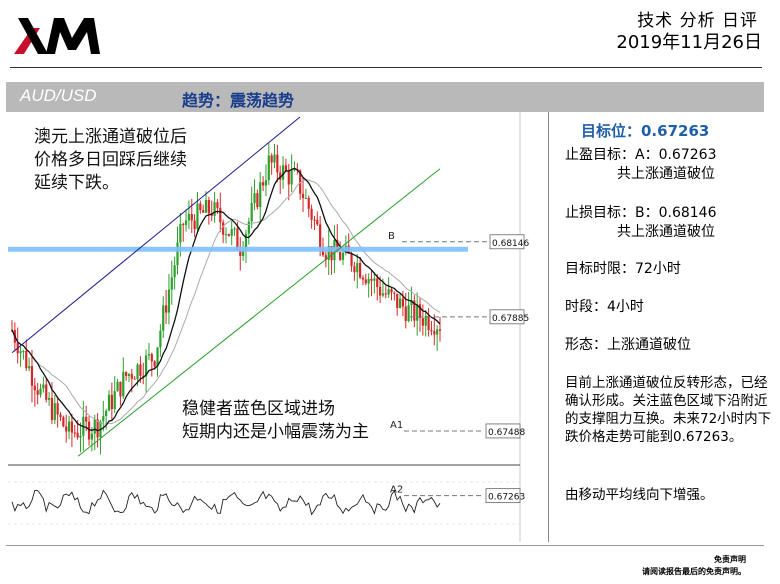 Image resolution: width=780 pixels, height=584 pixels. What do you see at coordinates (641, 213) in the screenshot?
I see `stop-loss-line: 止损目标：B：0.68146` at bounding box center [641, 213].